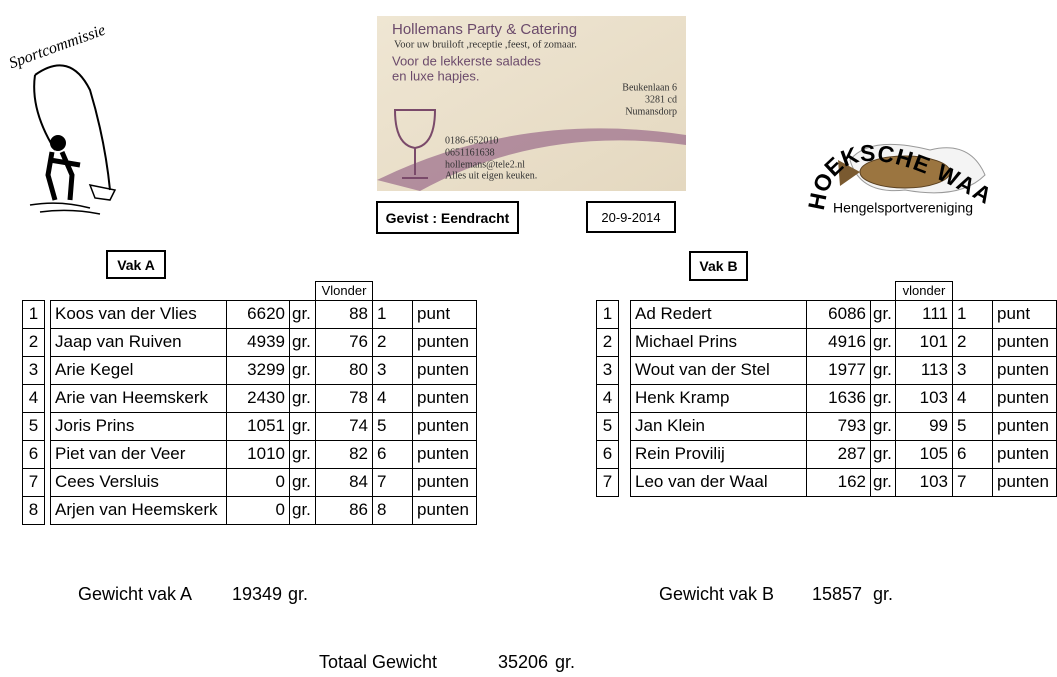 This screenshot has height=677, width=1057. Describe the element at coordinates (924, 426) in the screenshot. I see `vlonder: 99` at that location.